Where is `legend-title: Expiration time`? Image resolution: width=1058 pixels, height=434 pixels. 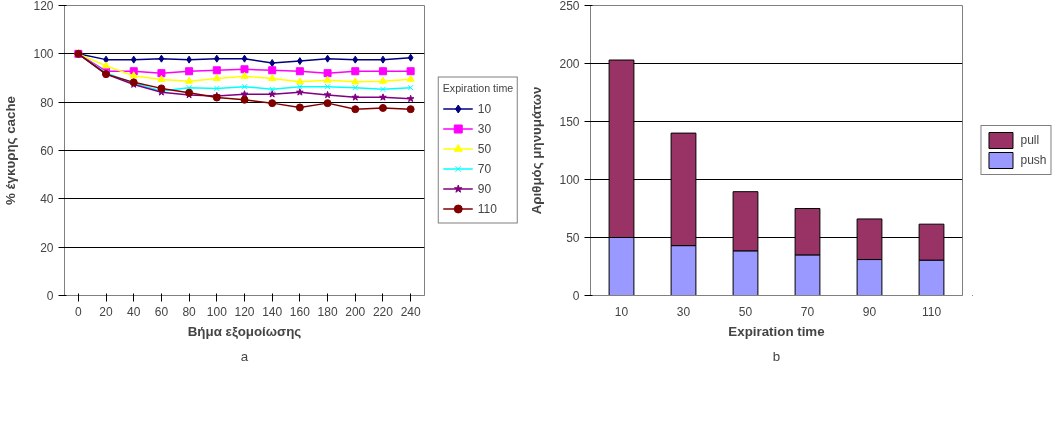
legend-title: Expiration time is located at coordinates (478, 87).